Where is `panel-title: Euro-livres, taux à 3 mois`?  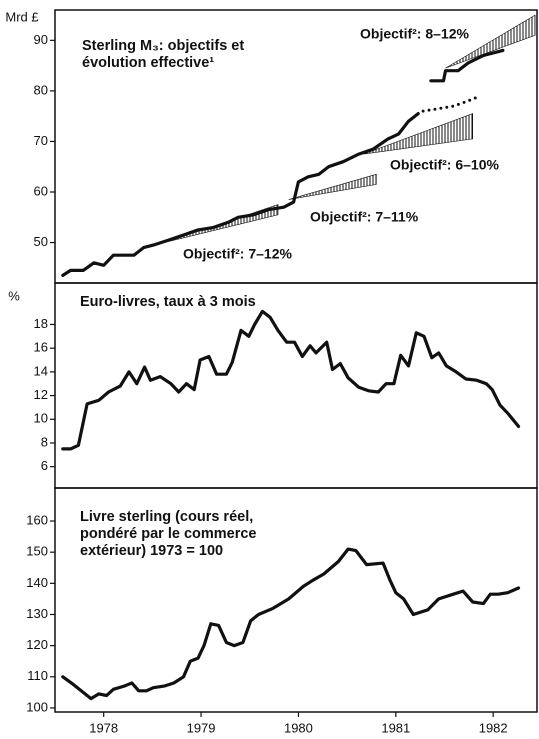
panel-title: Euro-livres, taux à 3 mois is located at coordinates (168, 302).